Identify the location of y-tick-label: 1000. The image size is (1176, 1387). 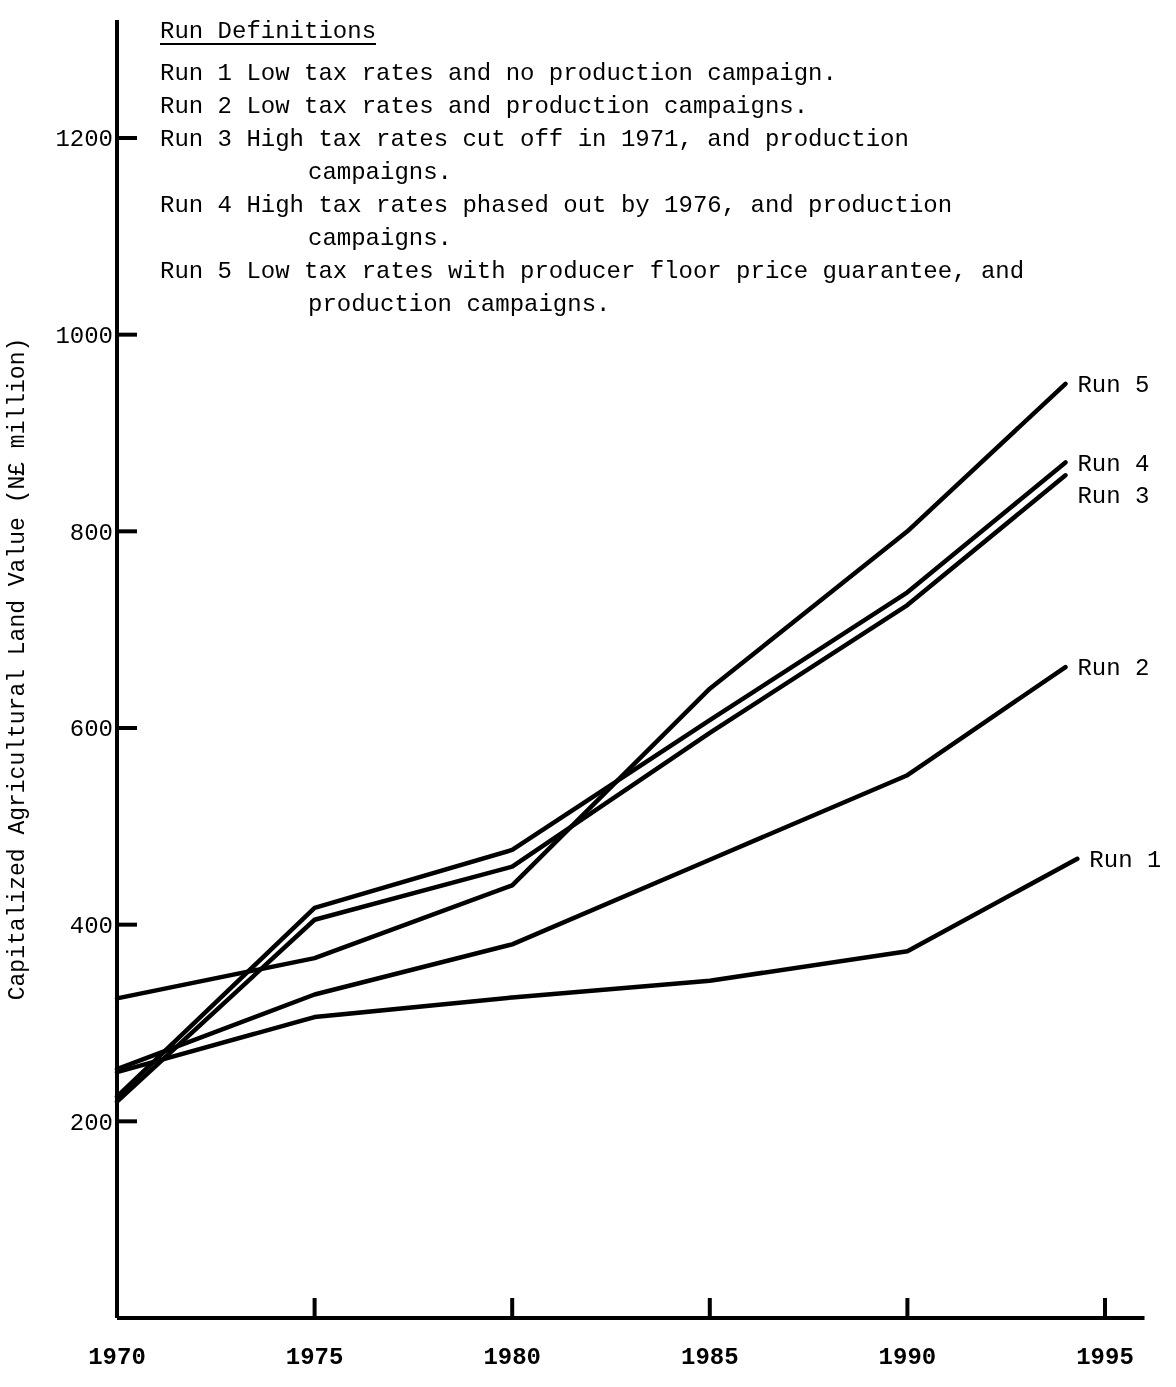
(84, 337).